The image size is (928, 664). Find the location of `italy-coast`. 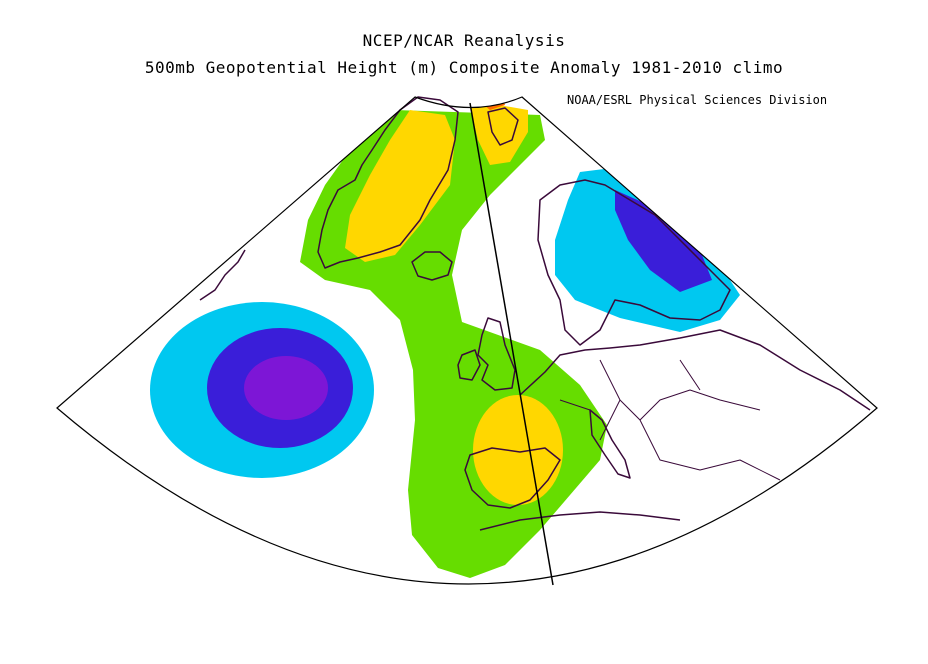

italy-coast is located at coordinates (610, 444).